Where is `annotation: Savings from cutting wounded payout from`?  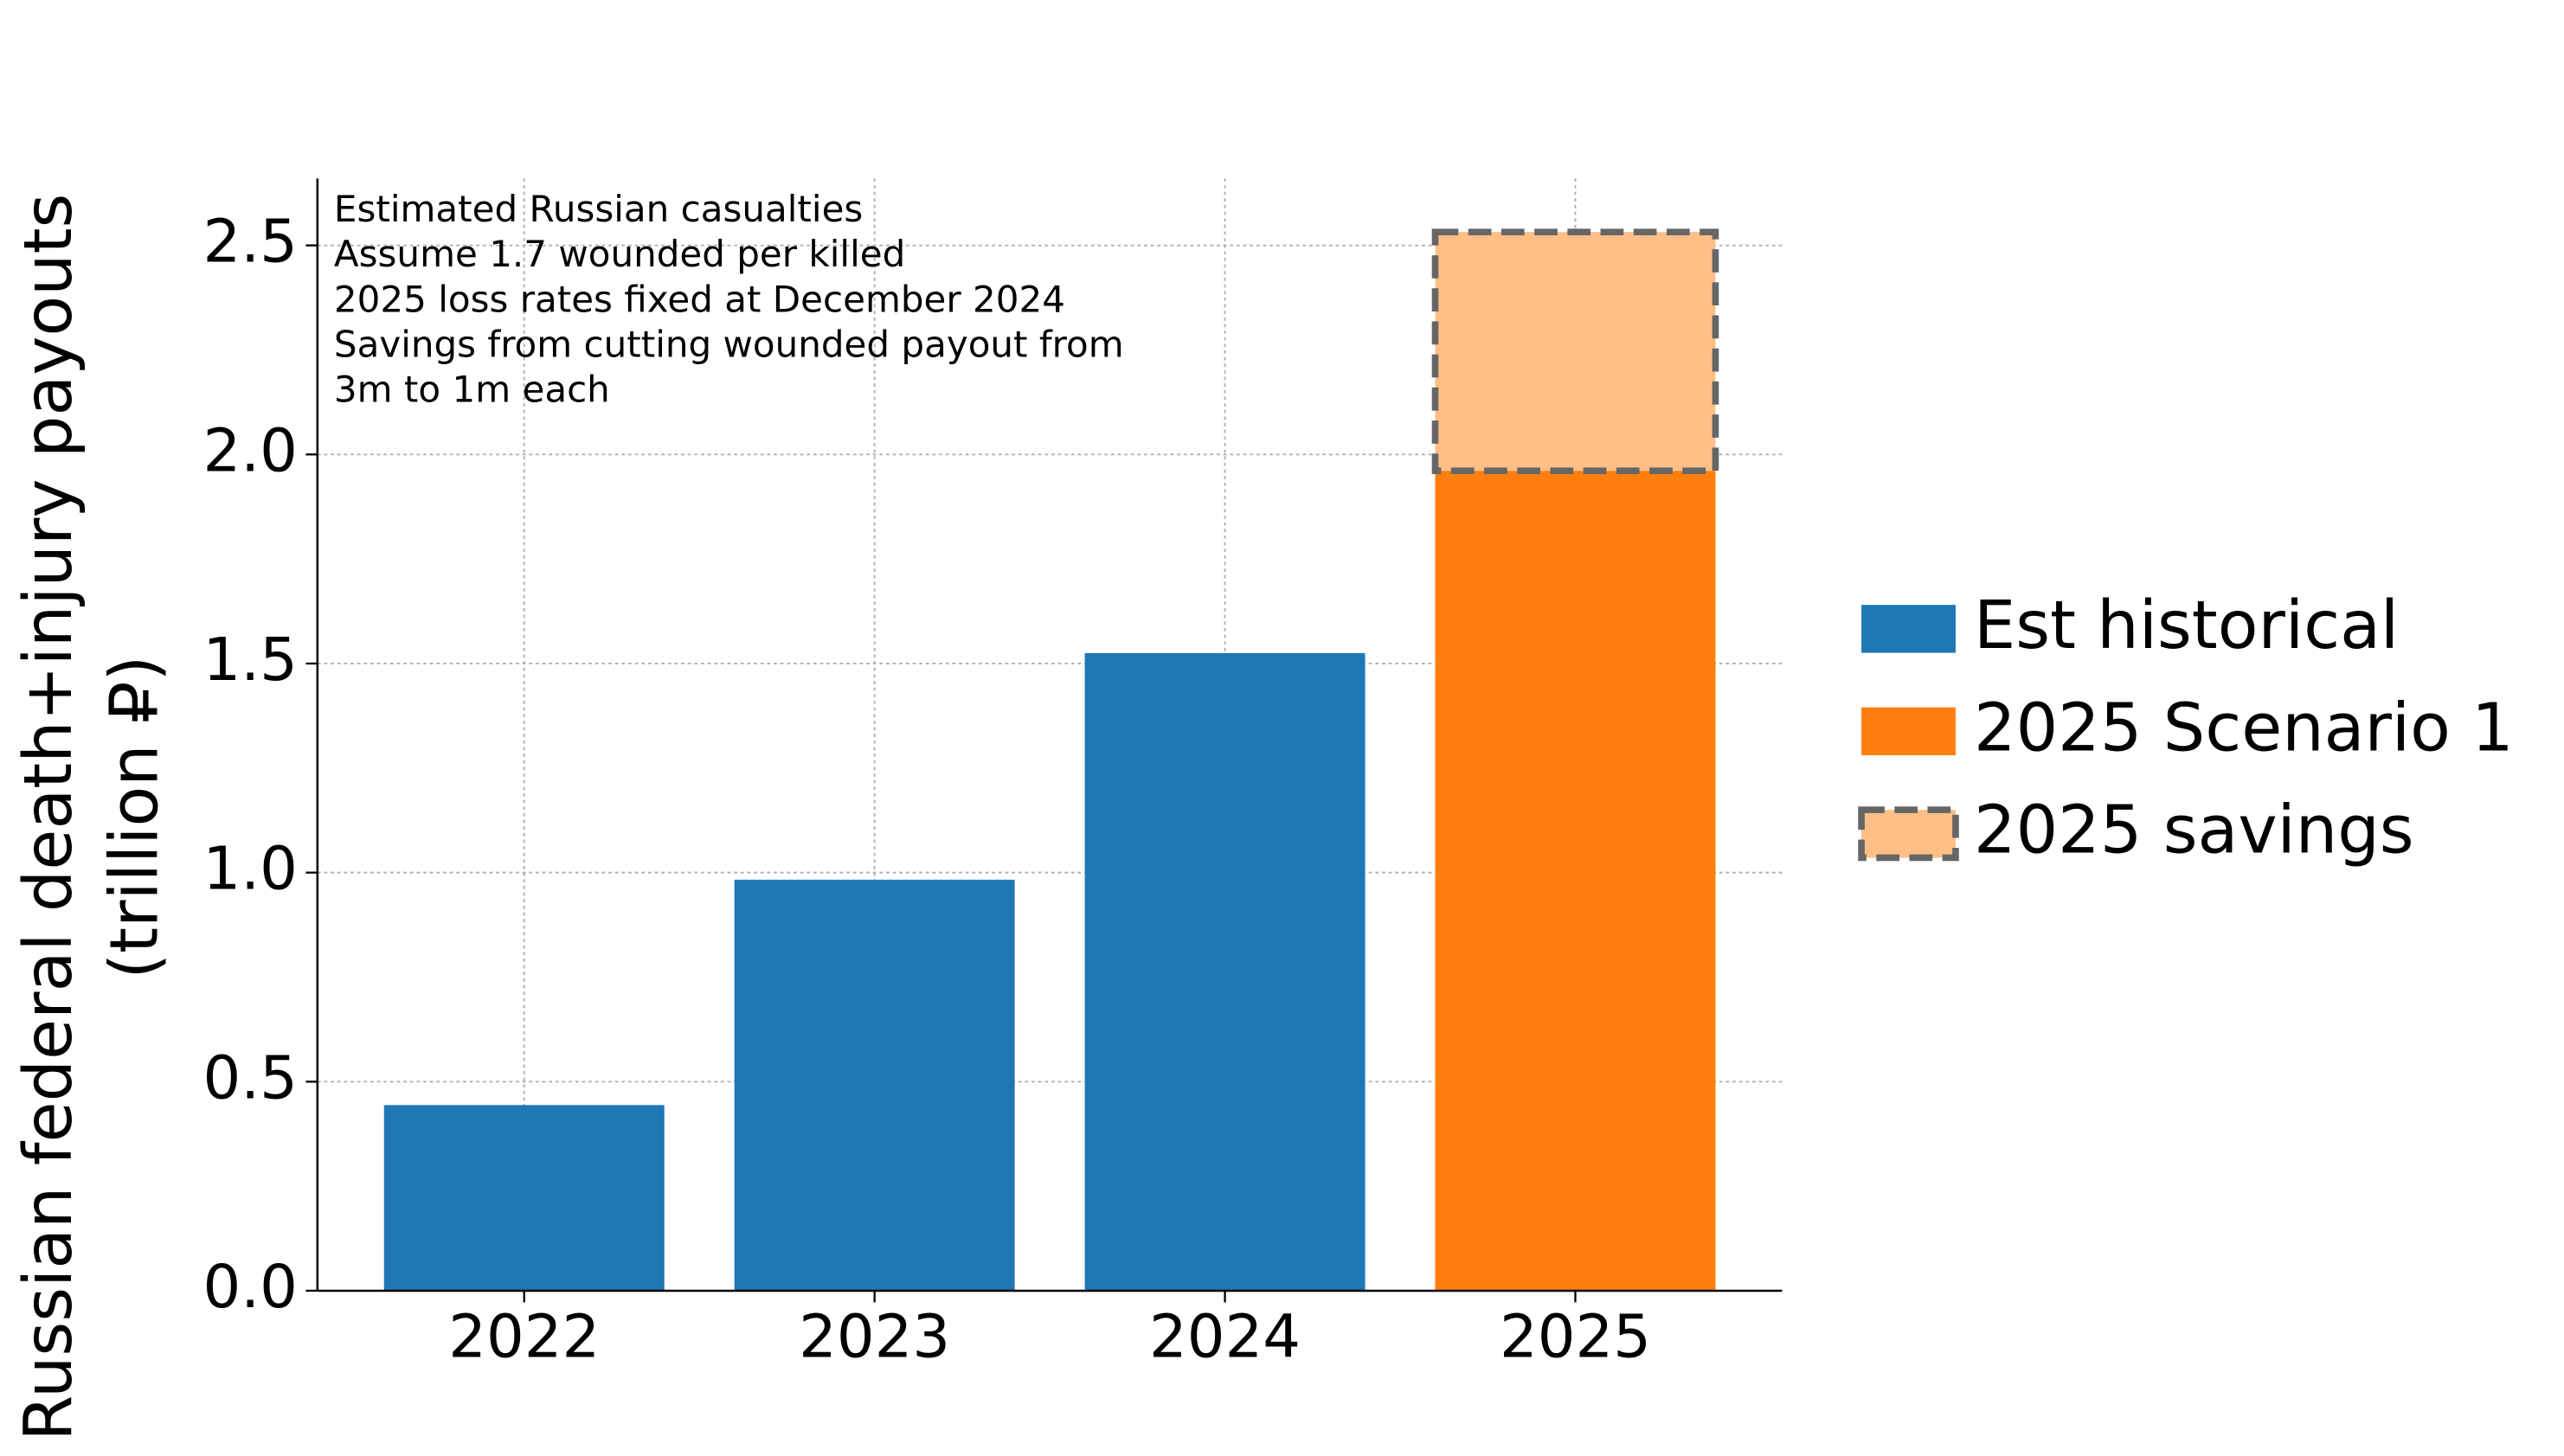
annotation: Savings from cutting wounded payout from is located at coordinates (729, 344).